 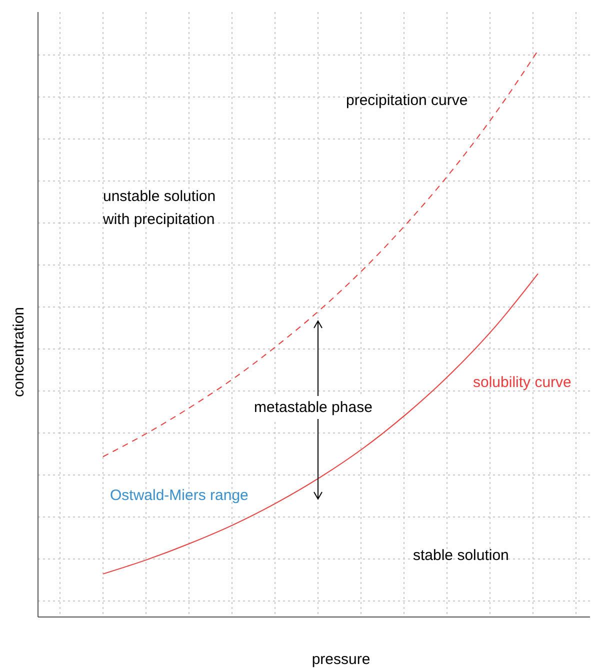 What do you see at coordinates (179, 496) in the screenshot?
I see `annotation: Ostwald-Miers range` at bounding box center [179, 496].